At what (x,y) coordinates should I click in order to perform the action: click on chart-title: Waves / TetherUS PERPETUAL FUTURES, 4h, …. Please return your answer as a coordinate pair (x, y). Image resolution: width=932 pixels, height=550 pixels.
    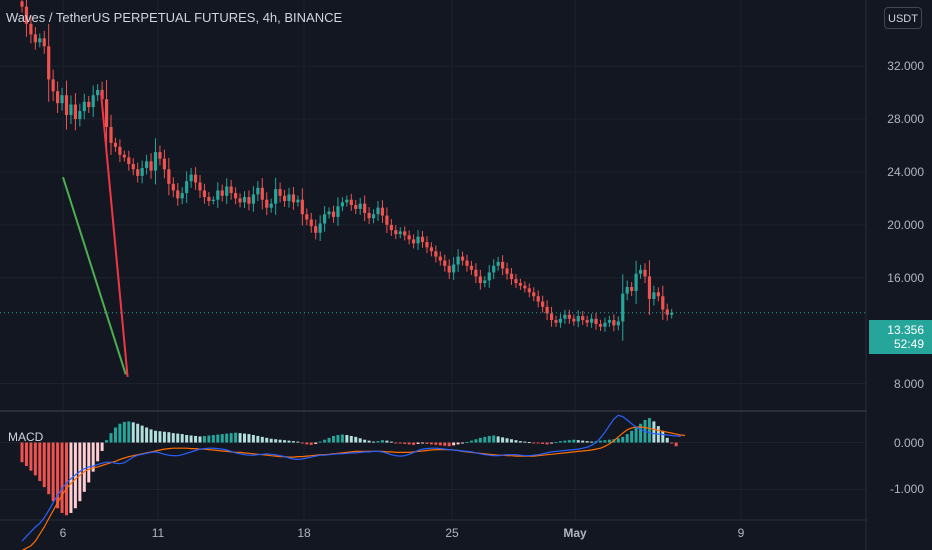
    Looking at the image, I should click on (174, 17).